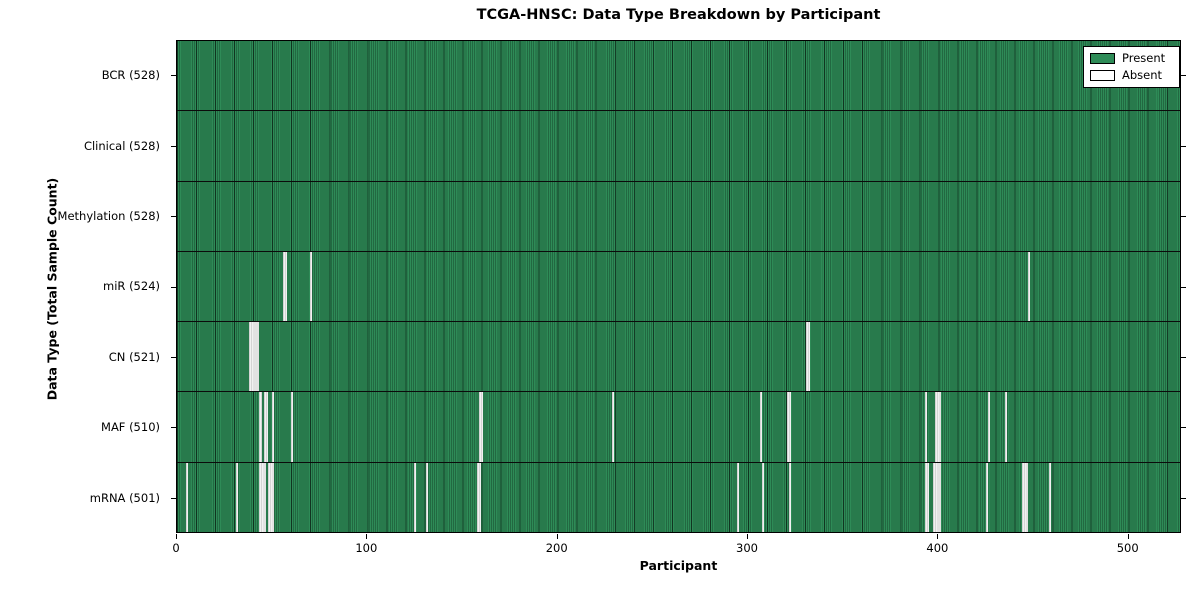 The height and width of the screenshot is (600, 1200). I want to click on heatmap-row-MAF, so click(678, 427).